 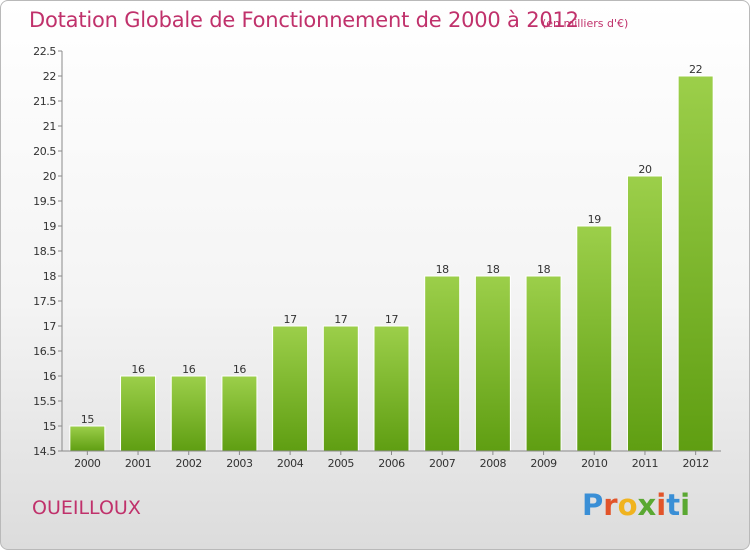 What do you see at coordinates (695, 463) in the screenshot?
I see `x-tick-label: 2012` at bounding box center [695, 463].